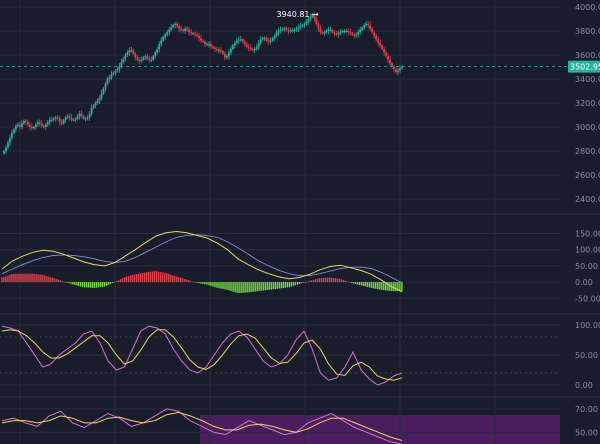  Describe the element at coordinates (586, 409) in the screenshot. I see `y-tick-label: 70.00` at that location.